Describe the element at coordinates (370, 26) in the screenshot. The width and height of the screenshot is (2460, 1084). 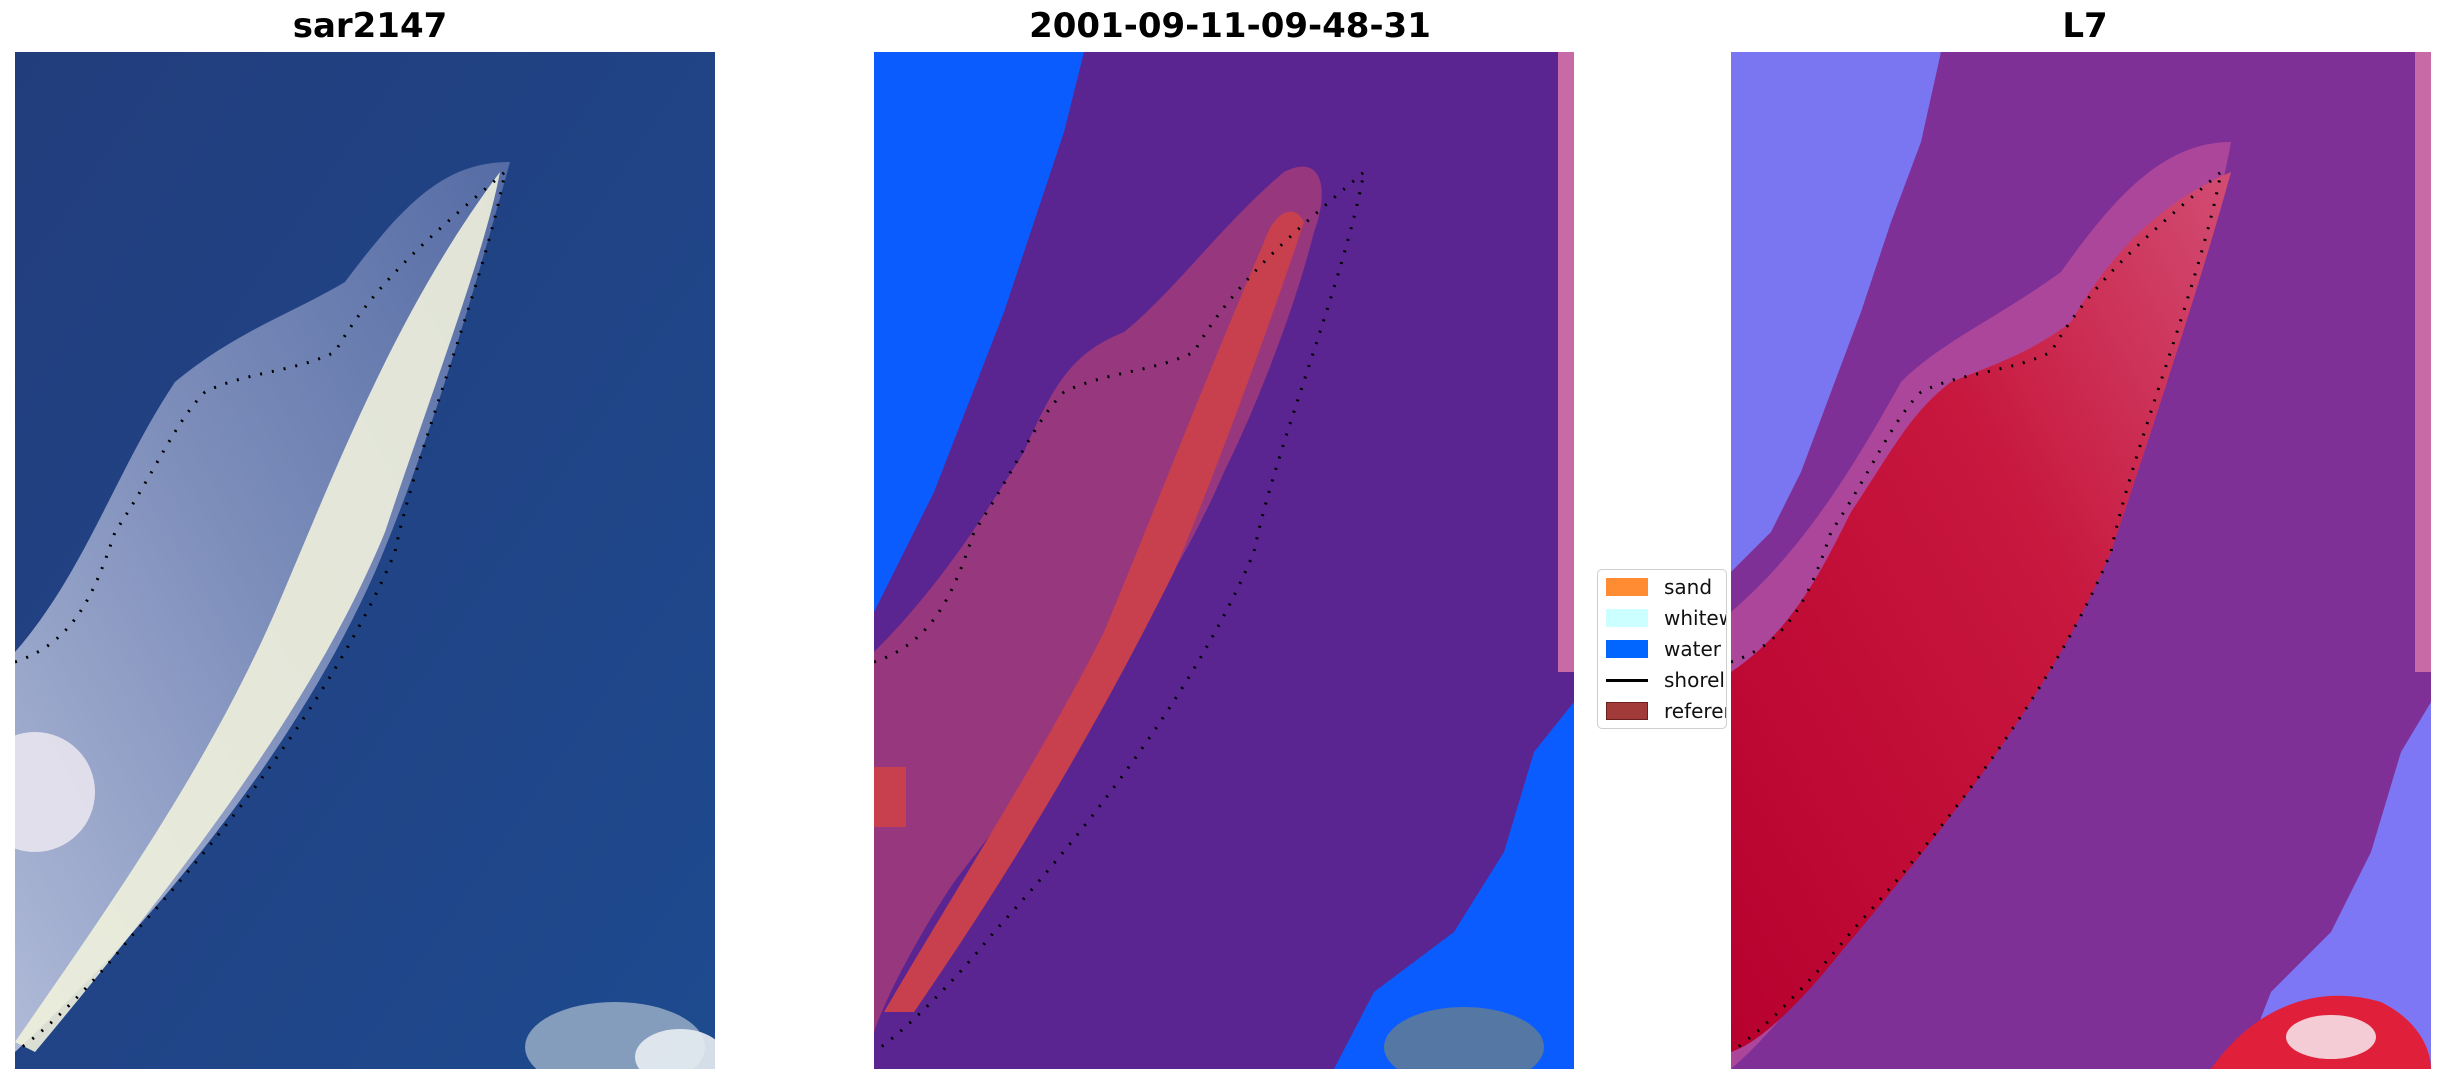
I see `panel-title-1: sar2147` at that location.